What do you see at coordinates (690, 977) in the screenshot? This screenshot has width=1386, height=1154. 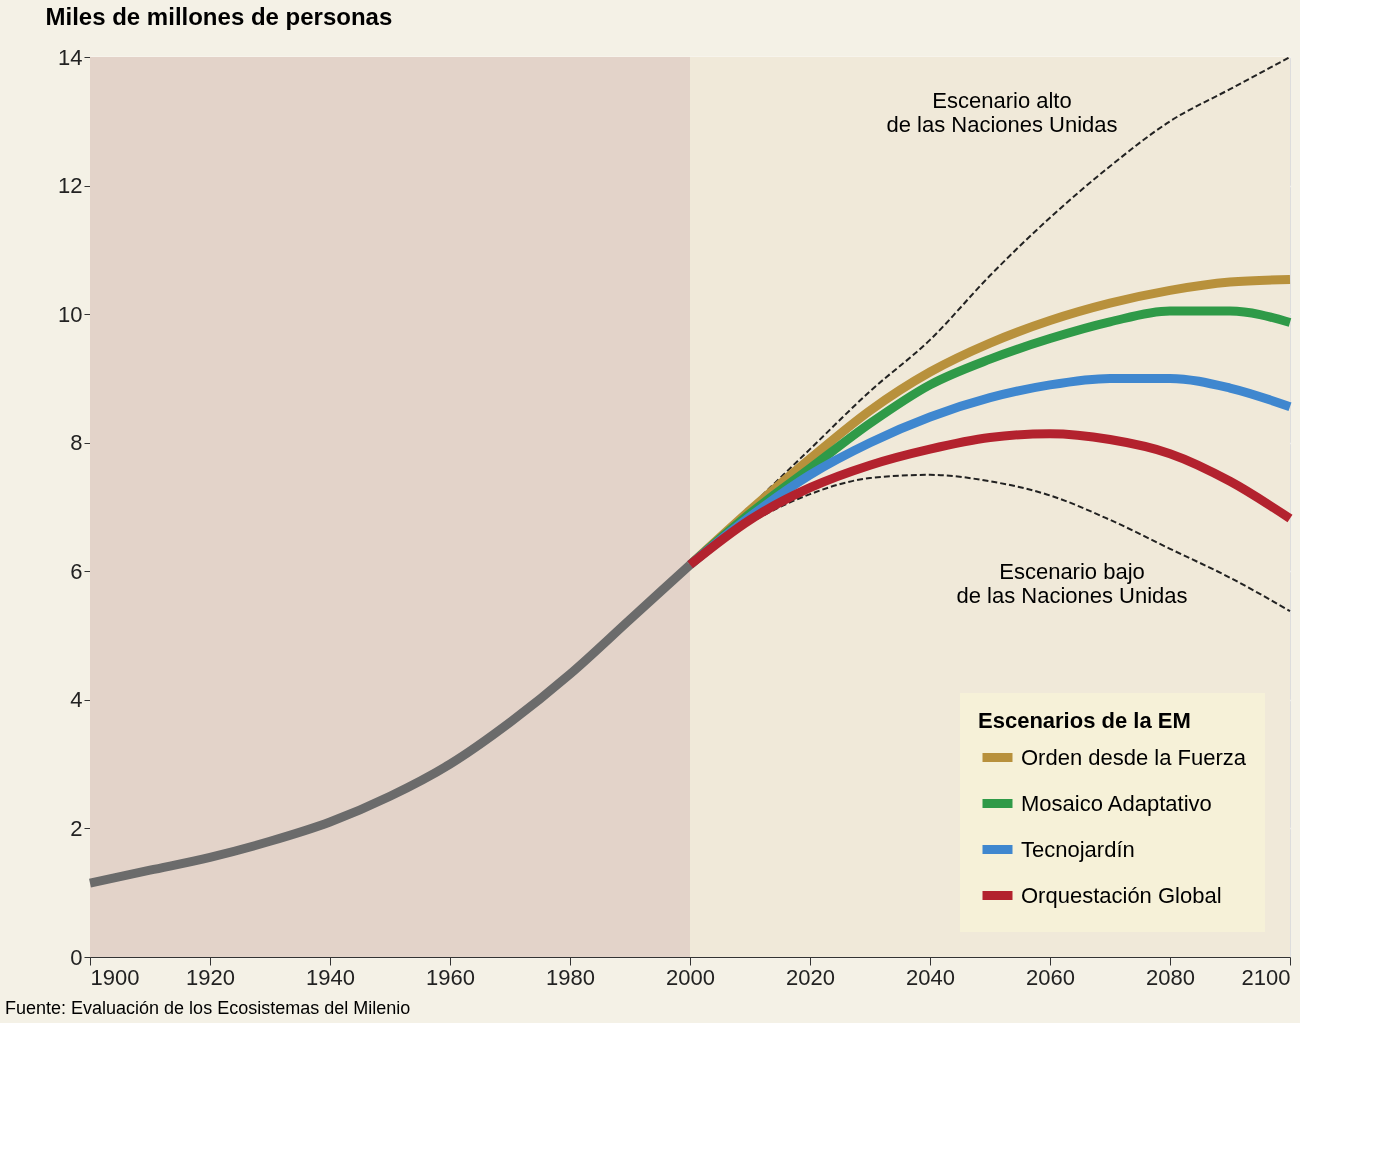 I see `x-tick-label: 2000` at bounding box center [690, 977].